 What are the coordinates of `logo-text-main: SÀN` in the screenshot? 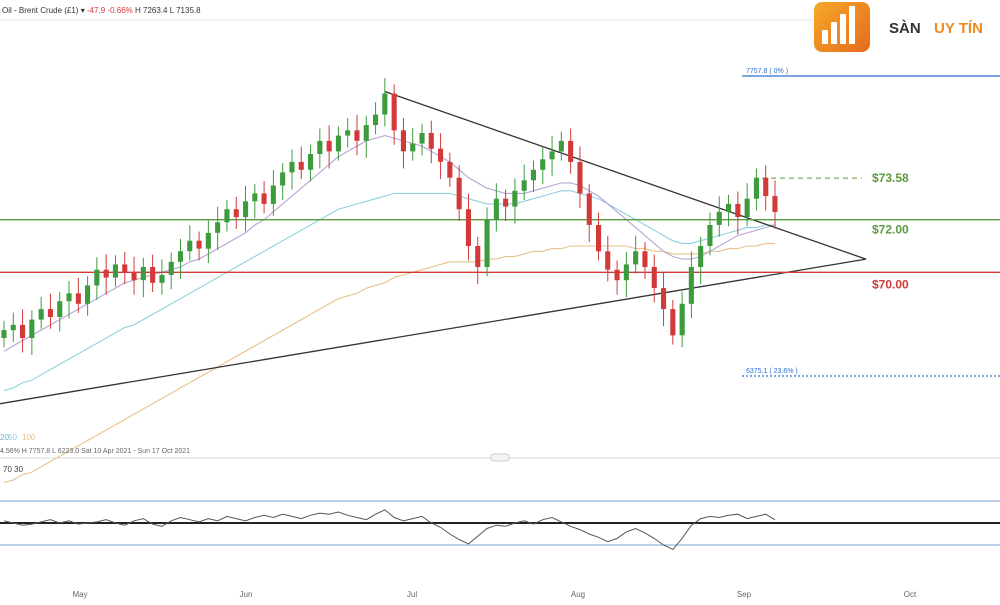 It's located at (905, 28).